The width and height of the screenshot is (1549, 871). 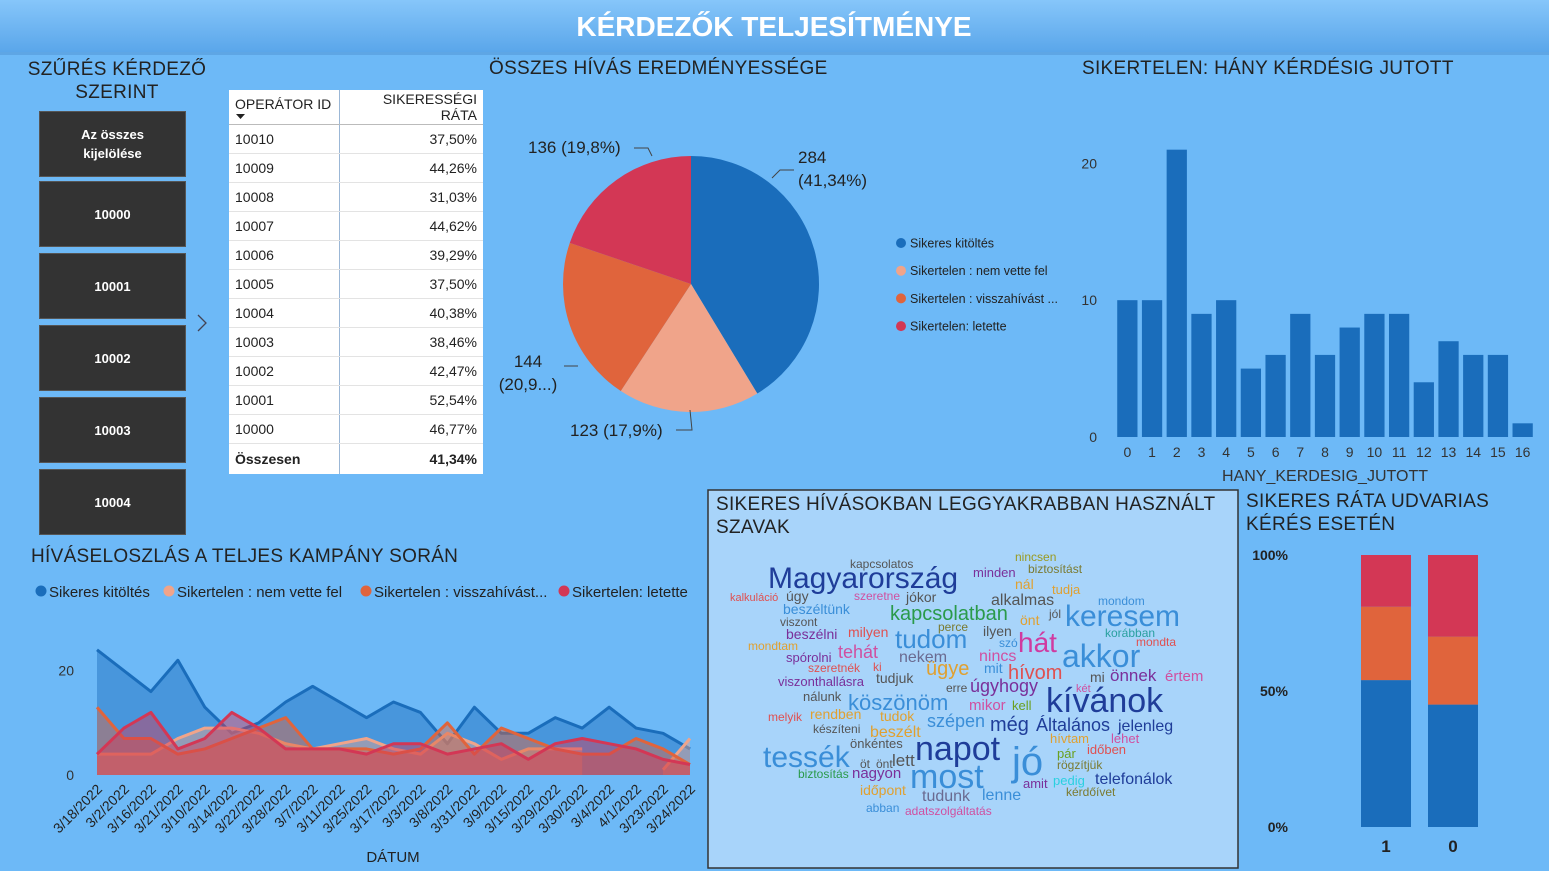 I want to click on table-row: 10006 39,29%, so click(x=356, y=255).